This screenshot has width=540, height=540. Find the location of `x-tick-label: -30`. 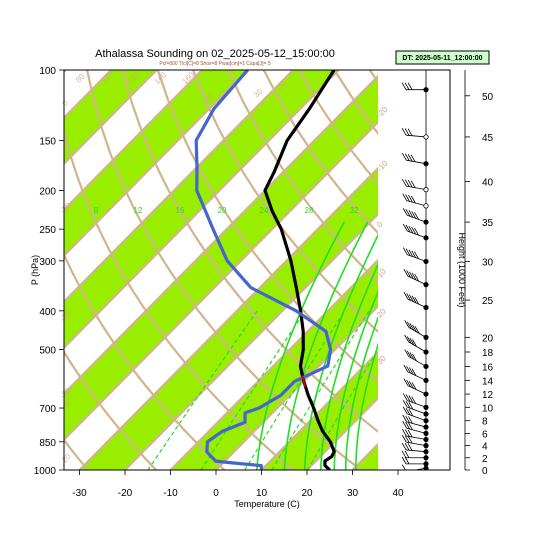

x-tick-label: -30 is located at coordinates (79, 493).